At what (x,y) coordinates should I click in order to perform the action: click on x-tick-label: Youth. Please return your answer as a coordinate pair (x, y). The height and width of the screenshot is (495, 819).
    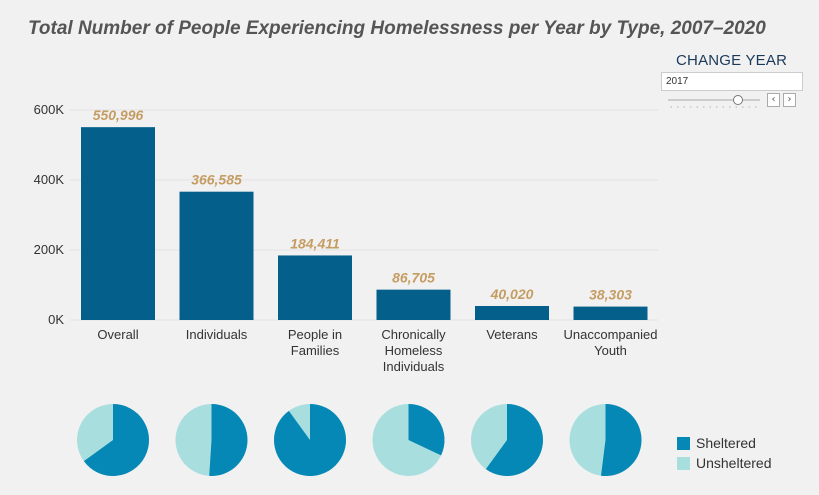
    Looking at the image, I should click on (610, 350).